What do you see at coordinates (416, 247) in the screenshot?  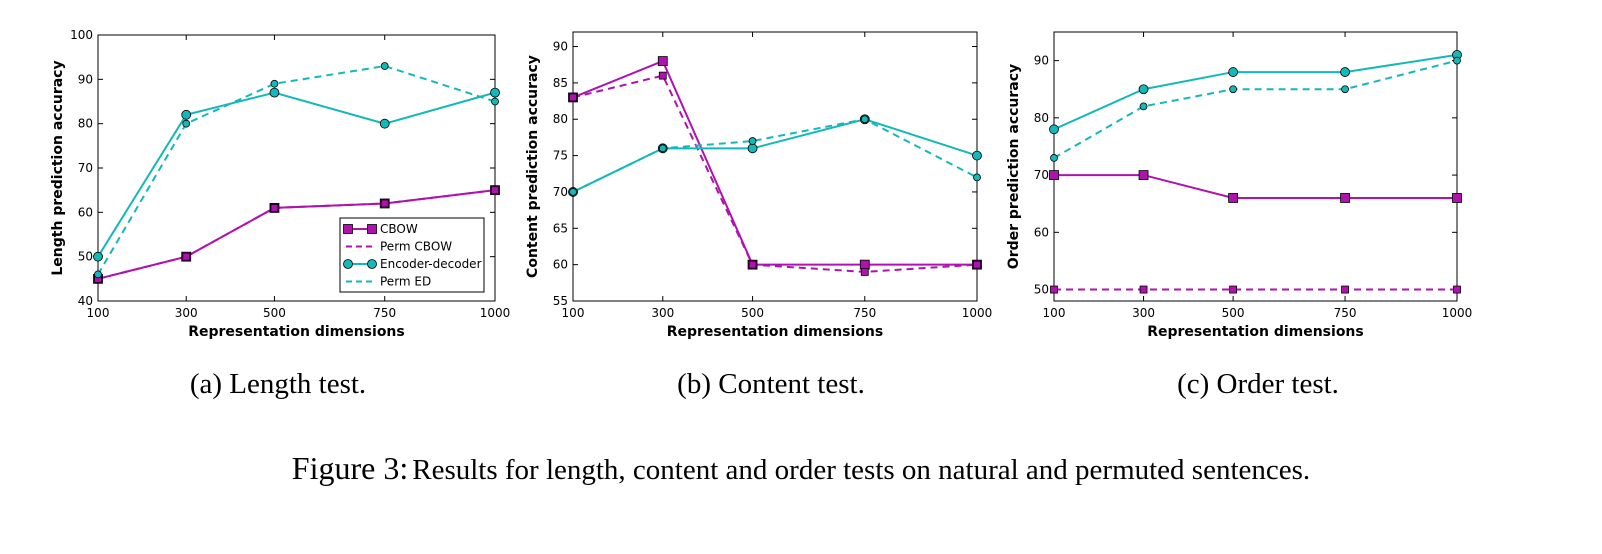 I see `legend-label-perm-cbow: Perm CBOW` at bounding box center [416, 247].